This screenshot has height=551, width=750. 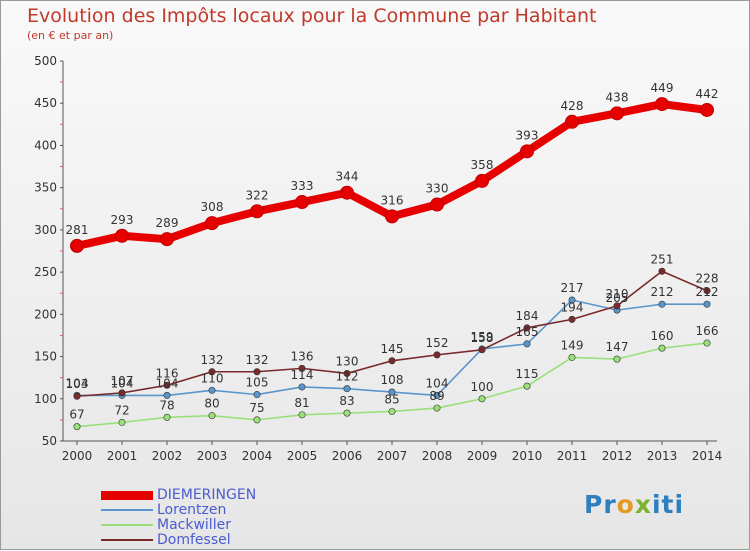 What do you see at coordinates (121, 410) in the screenshot?
I see `data-label: 72` at bounding box center [121, 410].